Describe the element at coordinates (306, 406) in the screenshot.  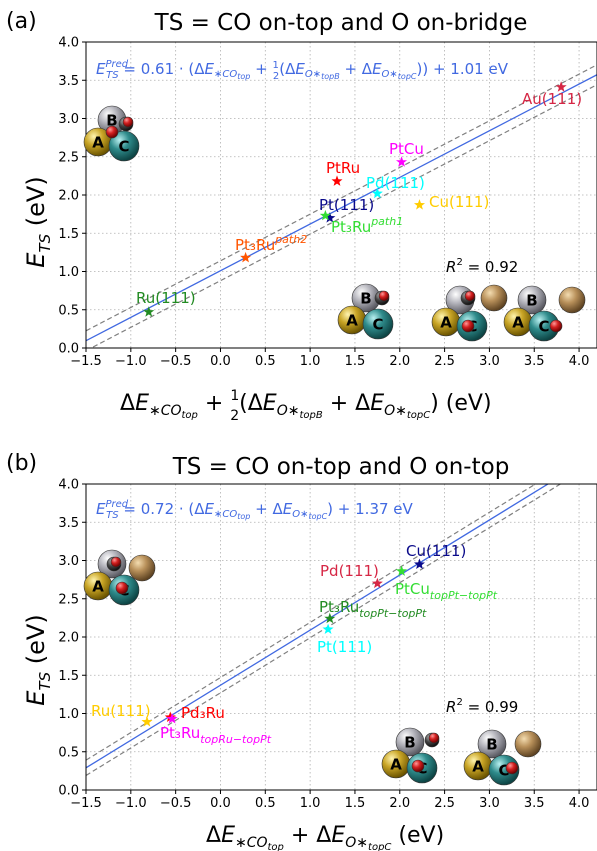
I see `x-axis-label-a: ΔE∗COtop + 1 2(ΔEO∗topB + ΔEO∗topC) (eV)` at that location.